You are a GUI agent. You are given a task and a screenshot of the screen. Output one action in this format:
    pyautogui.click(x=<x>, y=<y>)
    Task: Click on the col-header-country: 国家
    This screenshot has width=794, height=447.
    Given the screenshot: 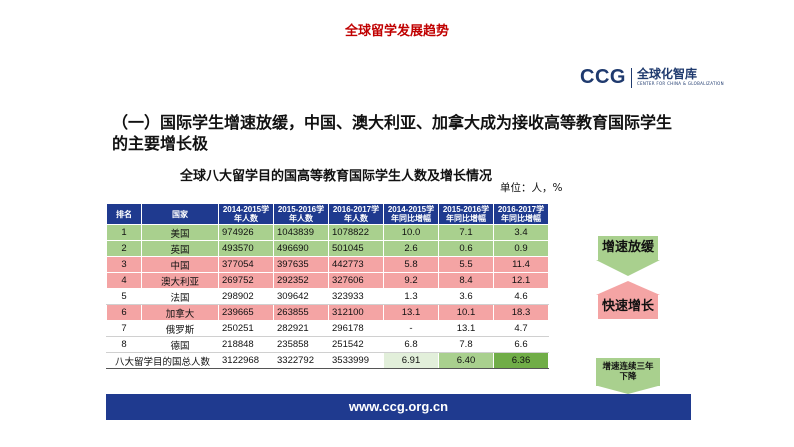 What is the action you would take?
    pyautogui.click(x=180, y=214)
    